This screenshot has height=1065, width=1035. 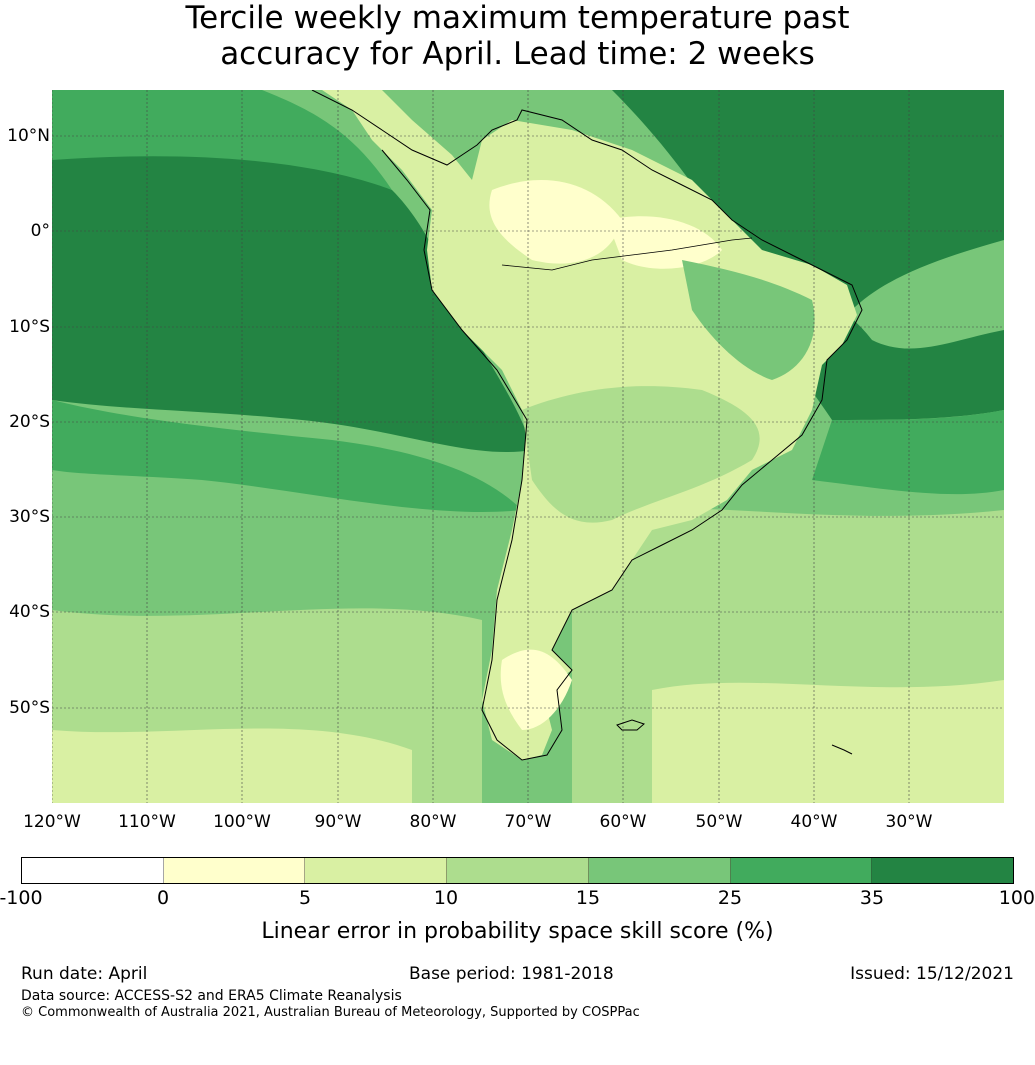 I want to click on lat-label-10n: 10°N, so click(x=28, y=136).